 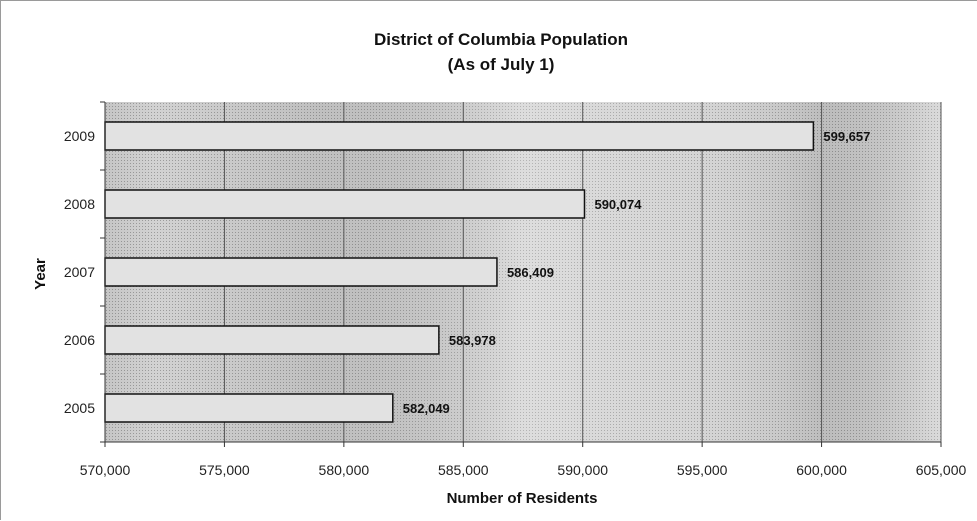 What do you see at coordinates (79, 408) in the screenshot?
I see `y-tick-label: 2005` at bounding box center [79, 408].